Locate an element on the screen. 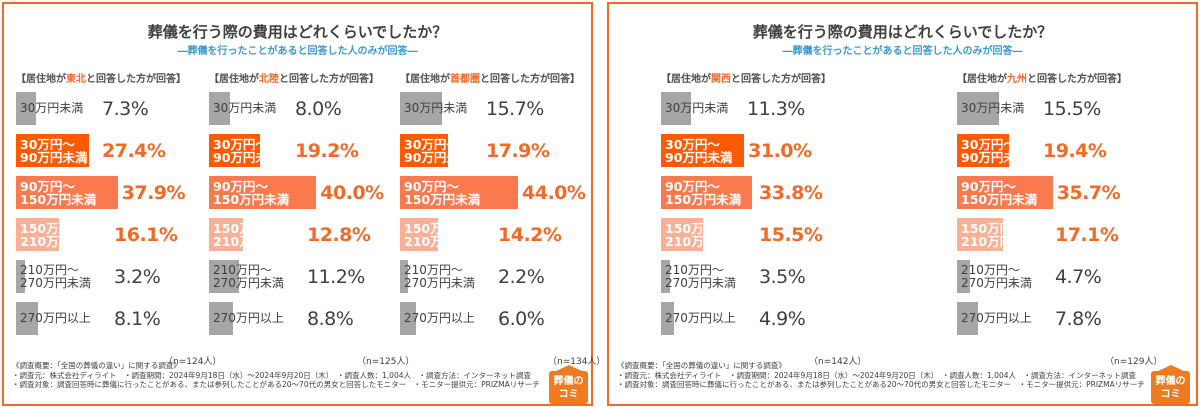 The width and height of the screenshot is (1200, 408). chart-header: 【居住地が東北と回答した方が回答】 is located at coordinates (101, 77).